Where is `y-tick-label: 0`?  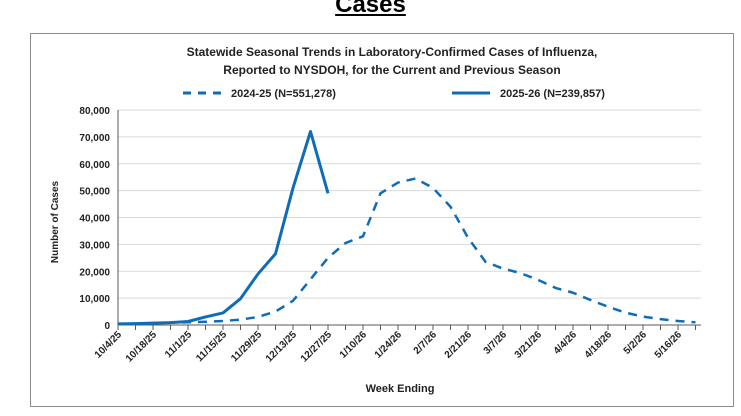 y-tick-label: 0 is located at coordinates (107, 326).